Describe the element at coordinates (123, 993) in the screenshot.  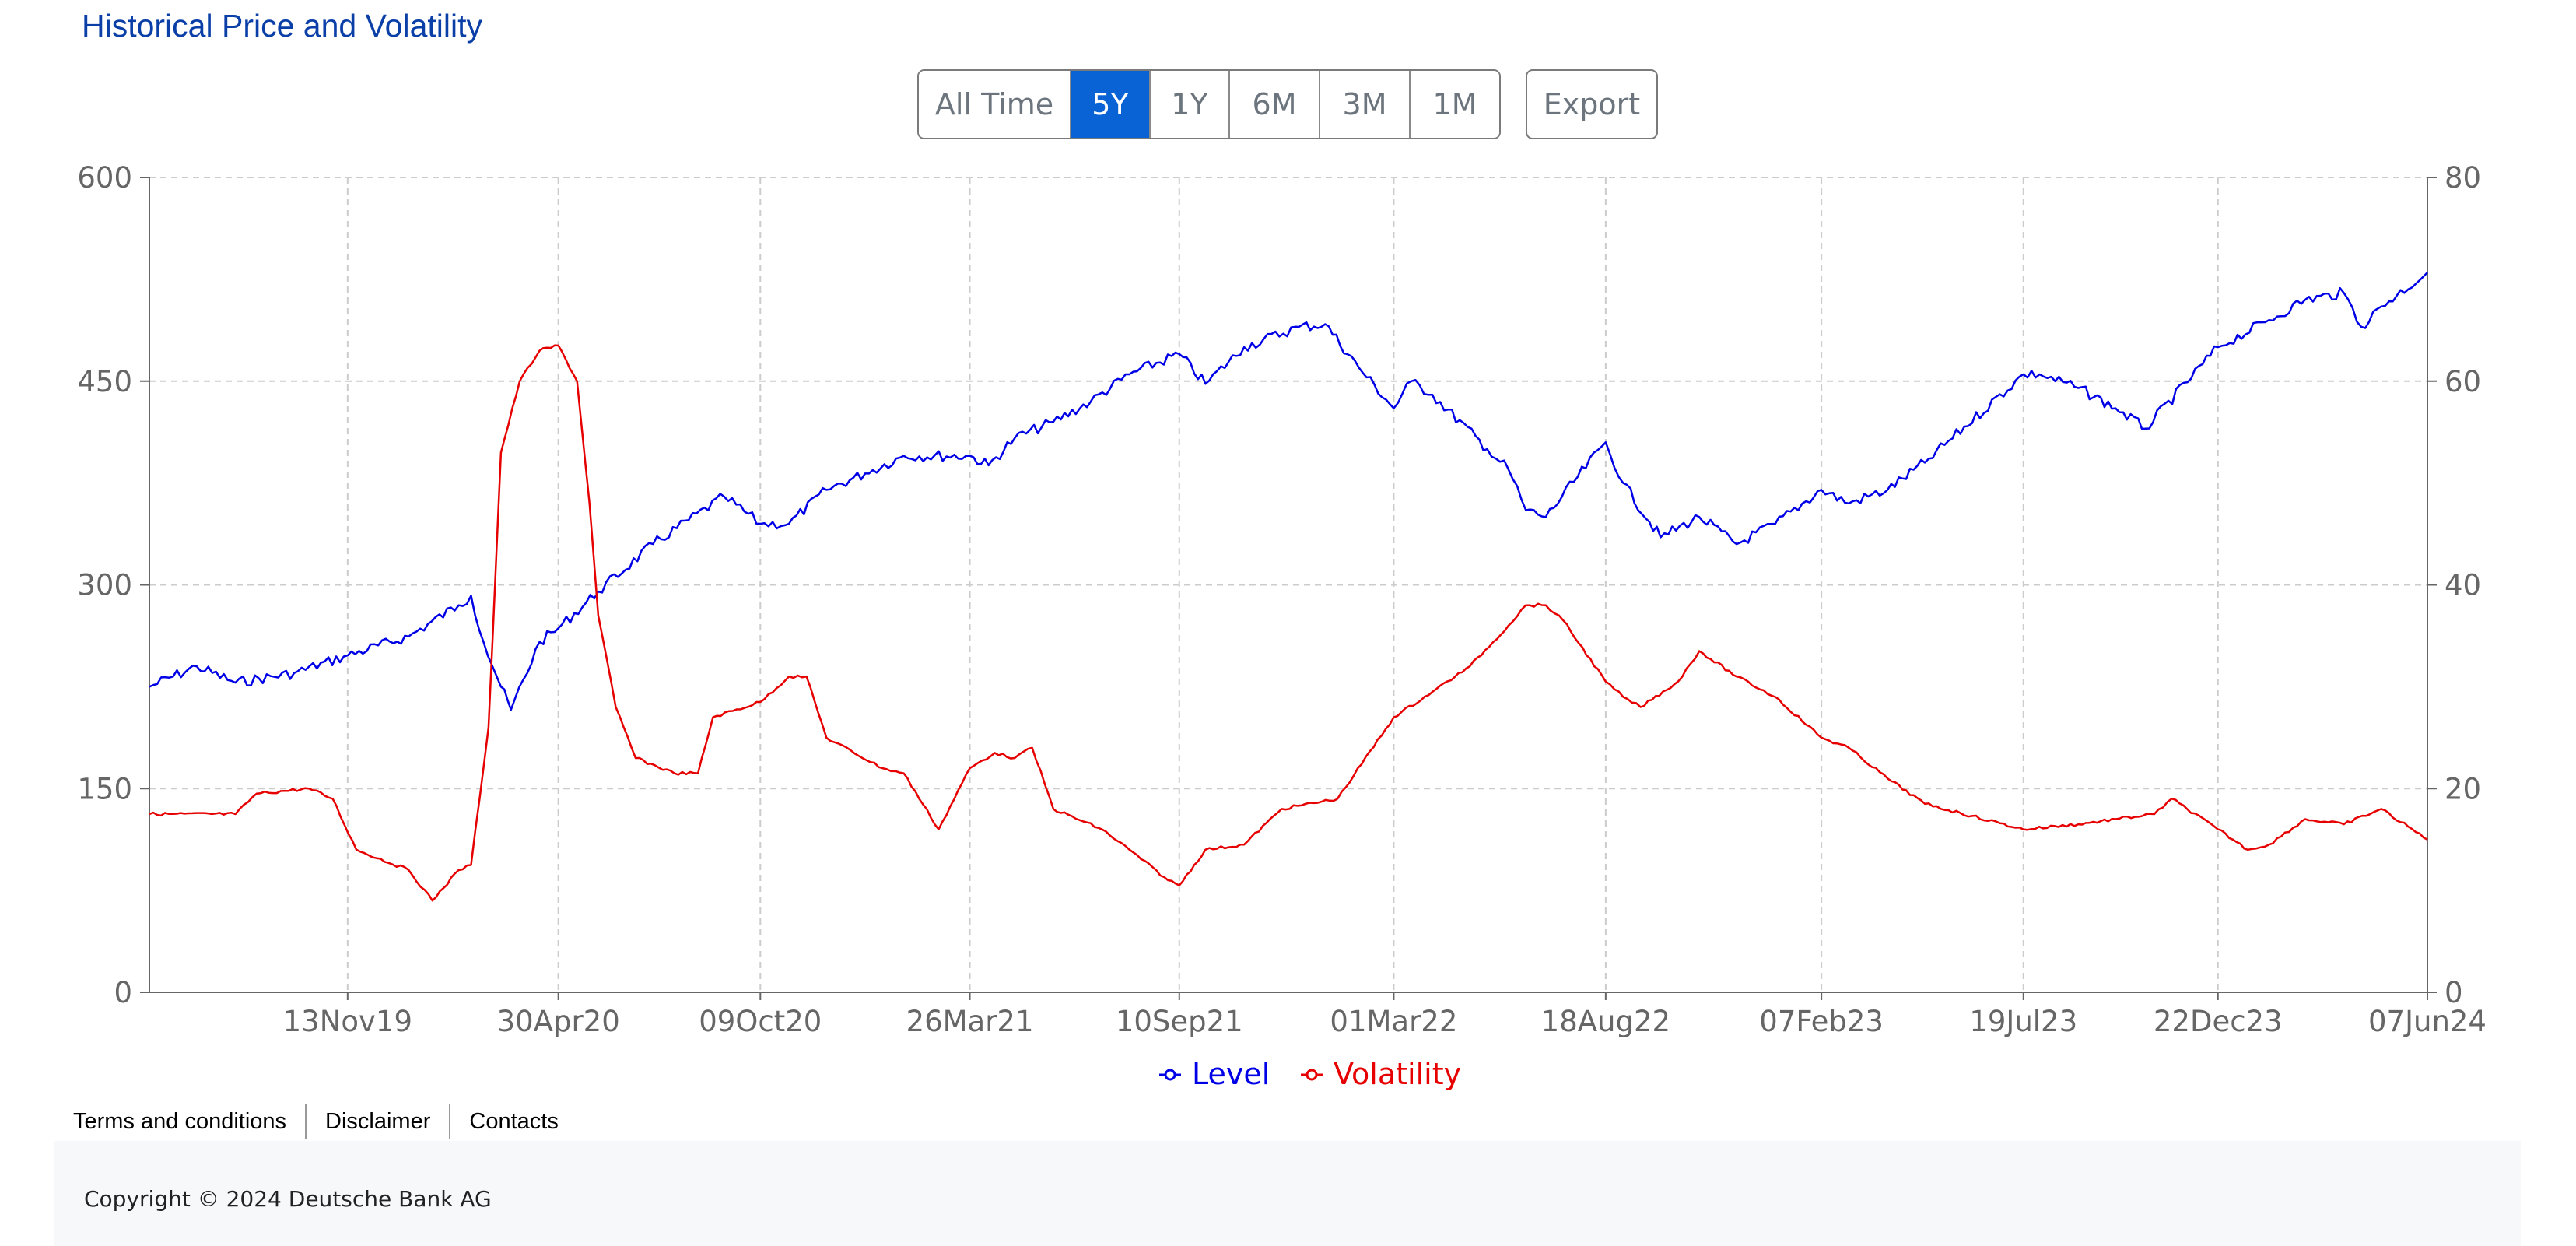
I see `y-left-tick-label: 0` at that location.